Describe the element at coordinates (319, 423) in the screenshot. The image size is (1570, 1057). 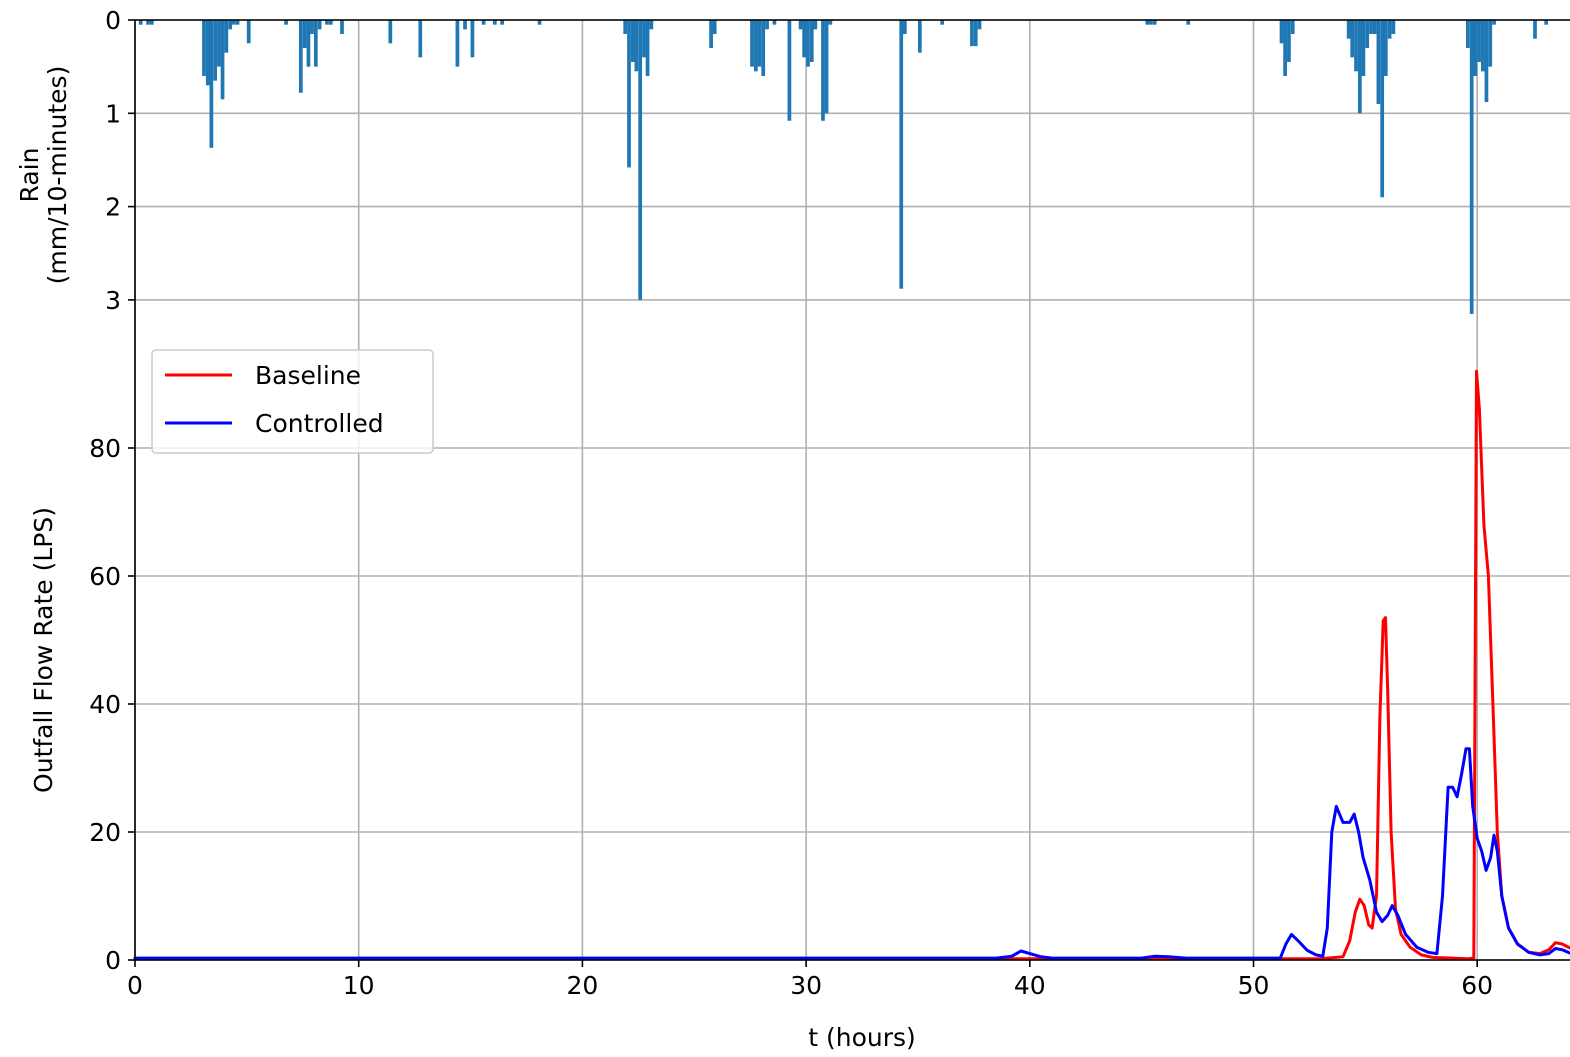
I see `legend-label-controlled: Controlled` at that location.